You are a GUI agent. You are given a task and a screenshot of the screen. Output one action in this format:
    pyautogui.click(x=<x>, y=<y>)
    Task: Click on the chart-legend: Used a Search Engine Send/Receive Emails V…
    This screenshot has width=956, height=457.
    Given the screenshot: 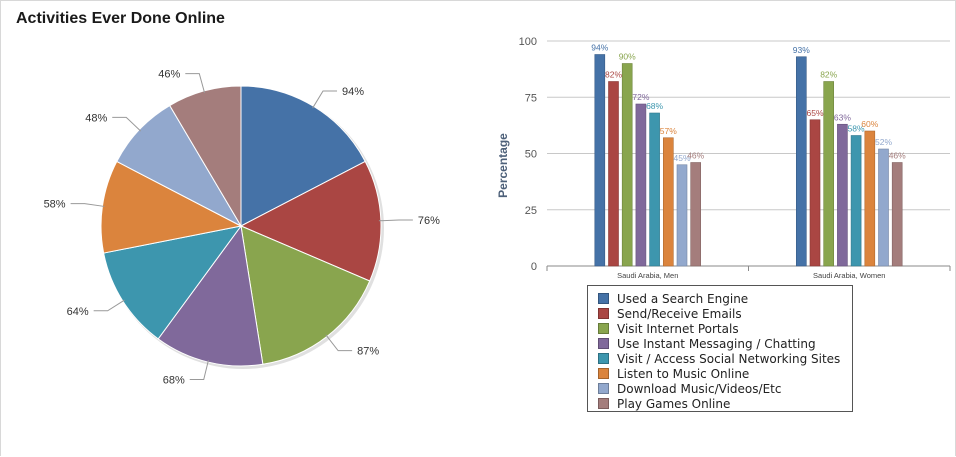 What is the action you would take?
    pyautogui.click(x=720, y=348)
    